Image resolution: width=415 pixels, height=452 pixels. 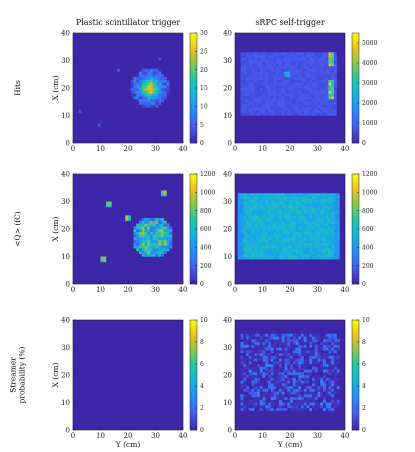 What do you see at coordinates (288, 226) in the screenshot?
I see `heatmap-cells` at bounding box center [288, 226].